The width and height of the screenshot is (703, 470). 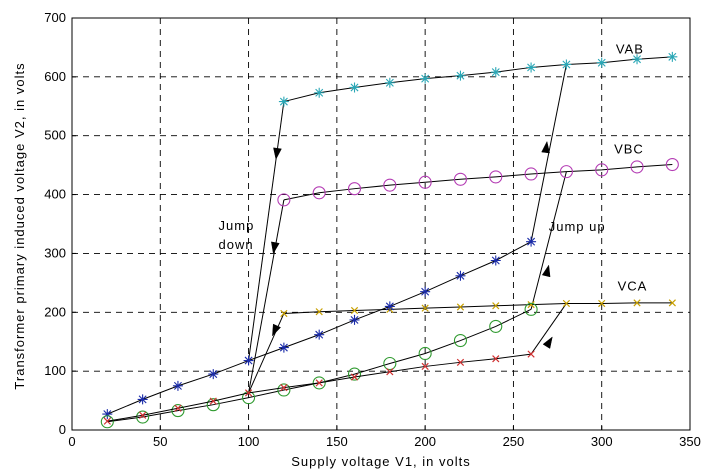 I want to click on y-tick-label: 700, so click(x=55, y=17).